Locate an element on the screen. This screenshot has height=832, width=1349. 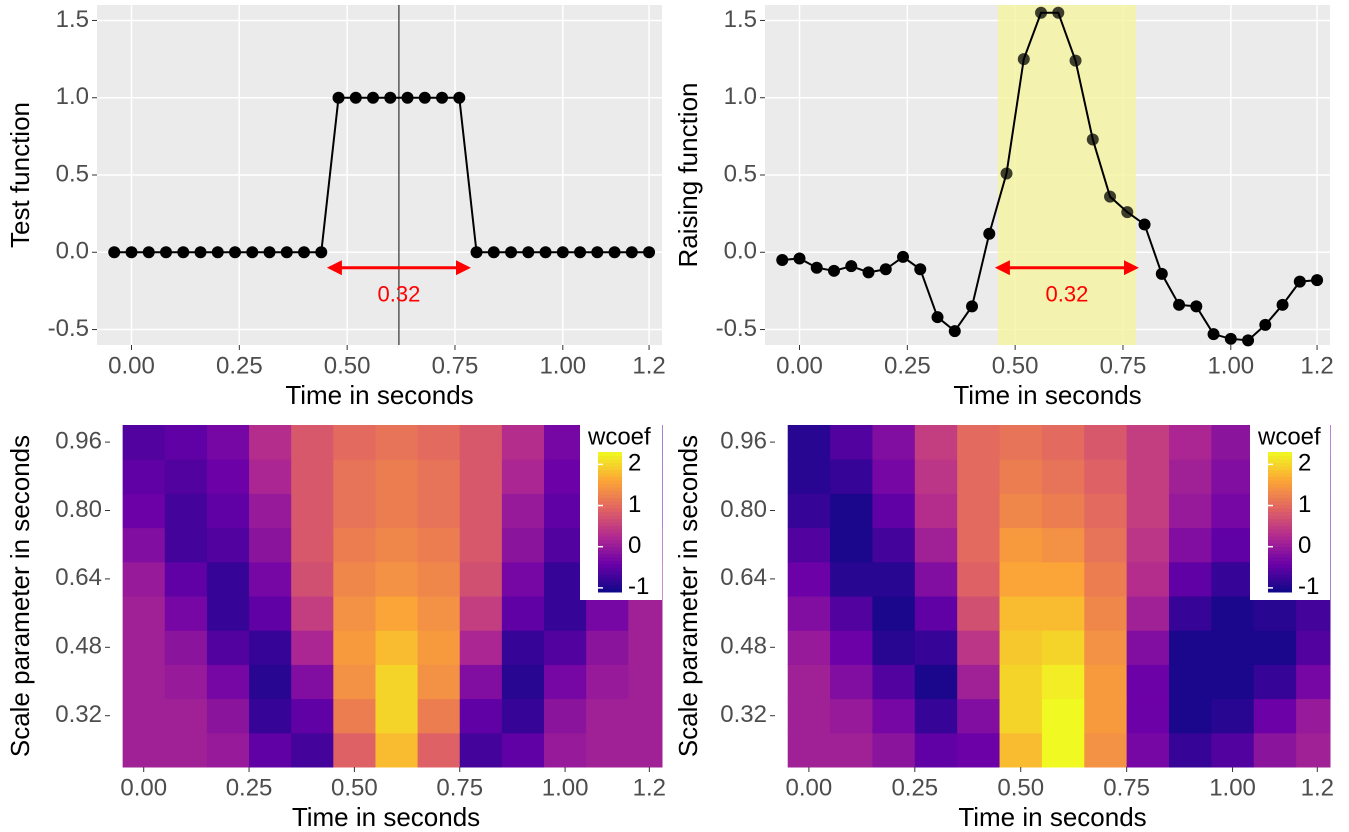
y-tick-label: 1.5 is located at coordinates (740, 19).